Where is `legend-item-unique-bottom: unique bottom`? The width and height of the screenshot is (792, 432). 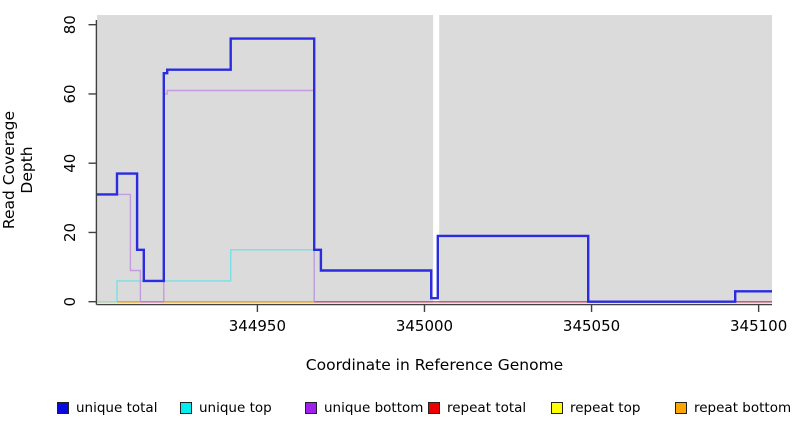 legend-item-unique-bottom: unique bottom is located at coordinates (364, 408).